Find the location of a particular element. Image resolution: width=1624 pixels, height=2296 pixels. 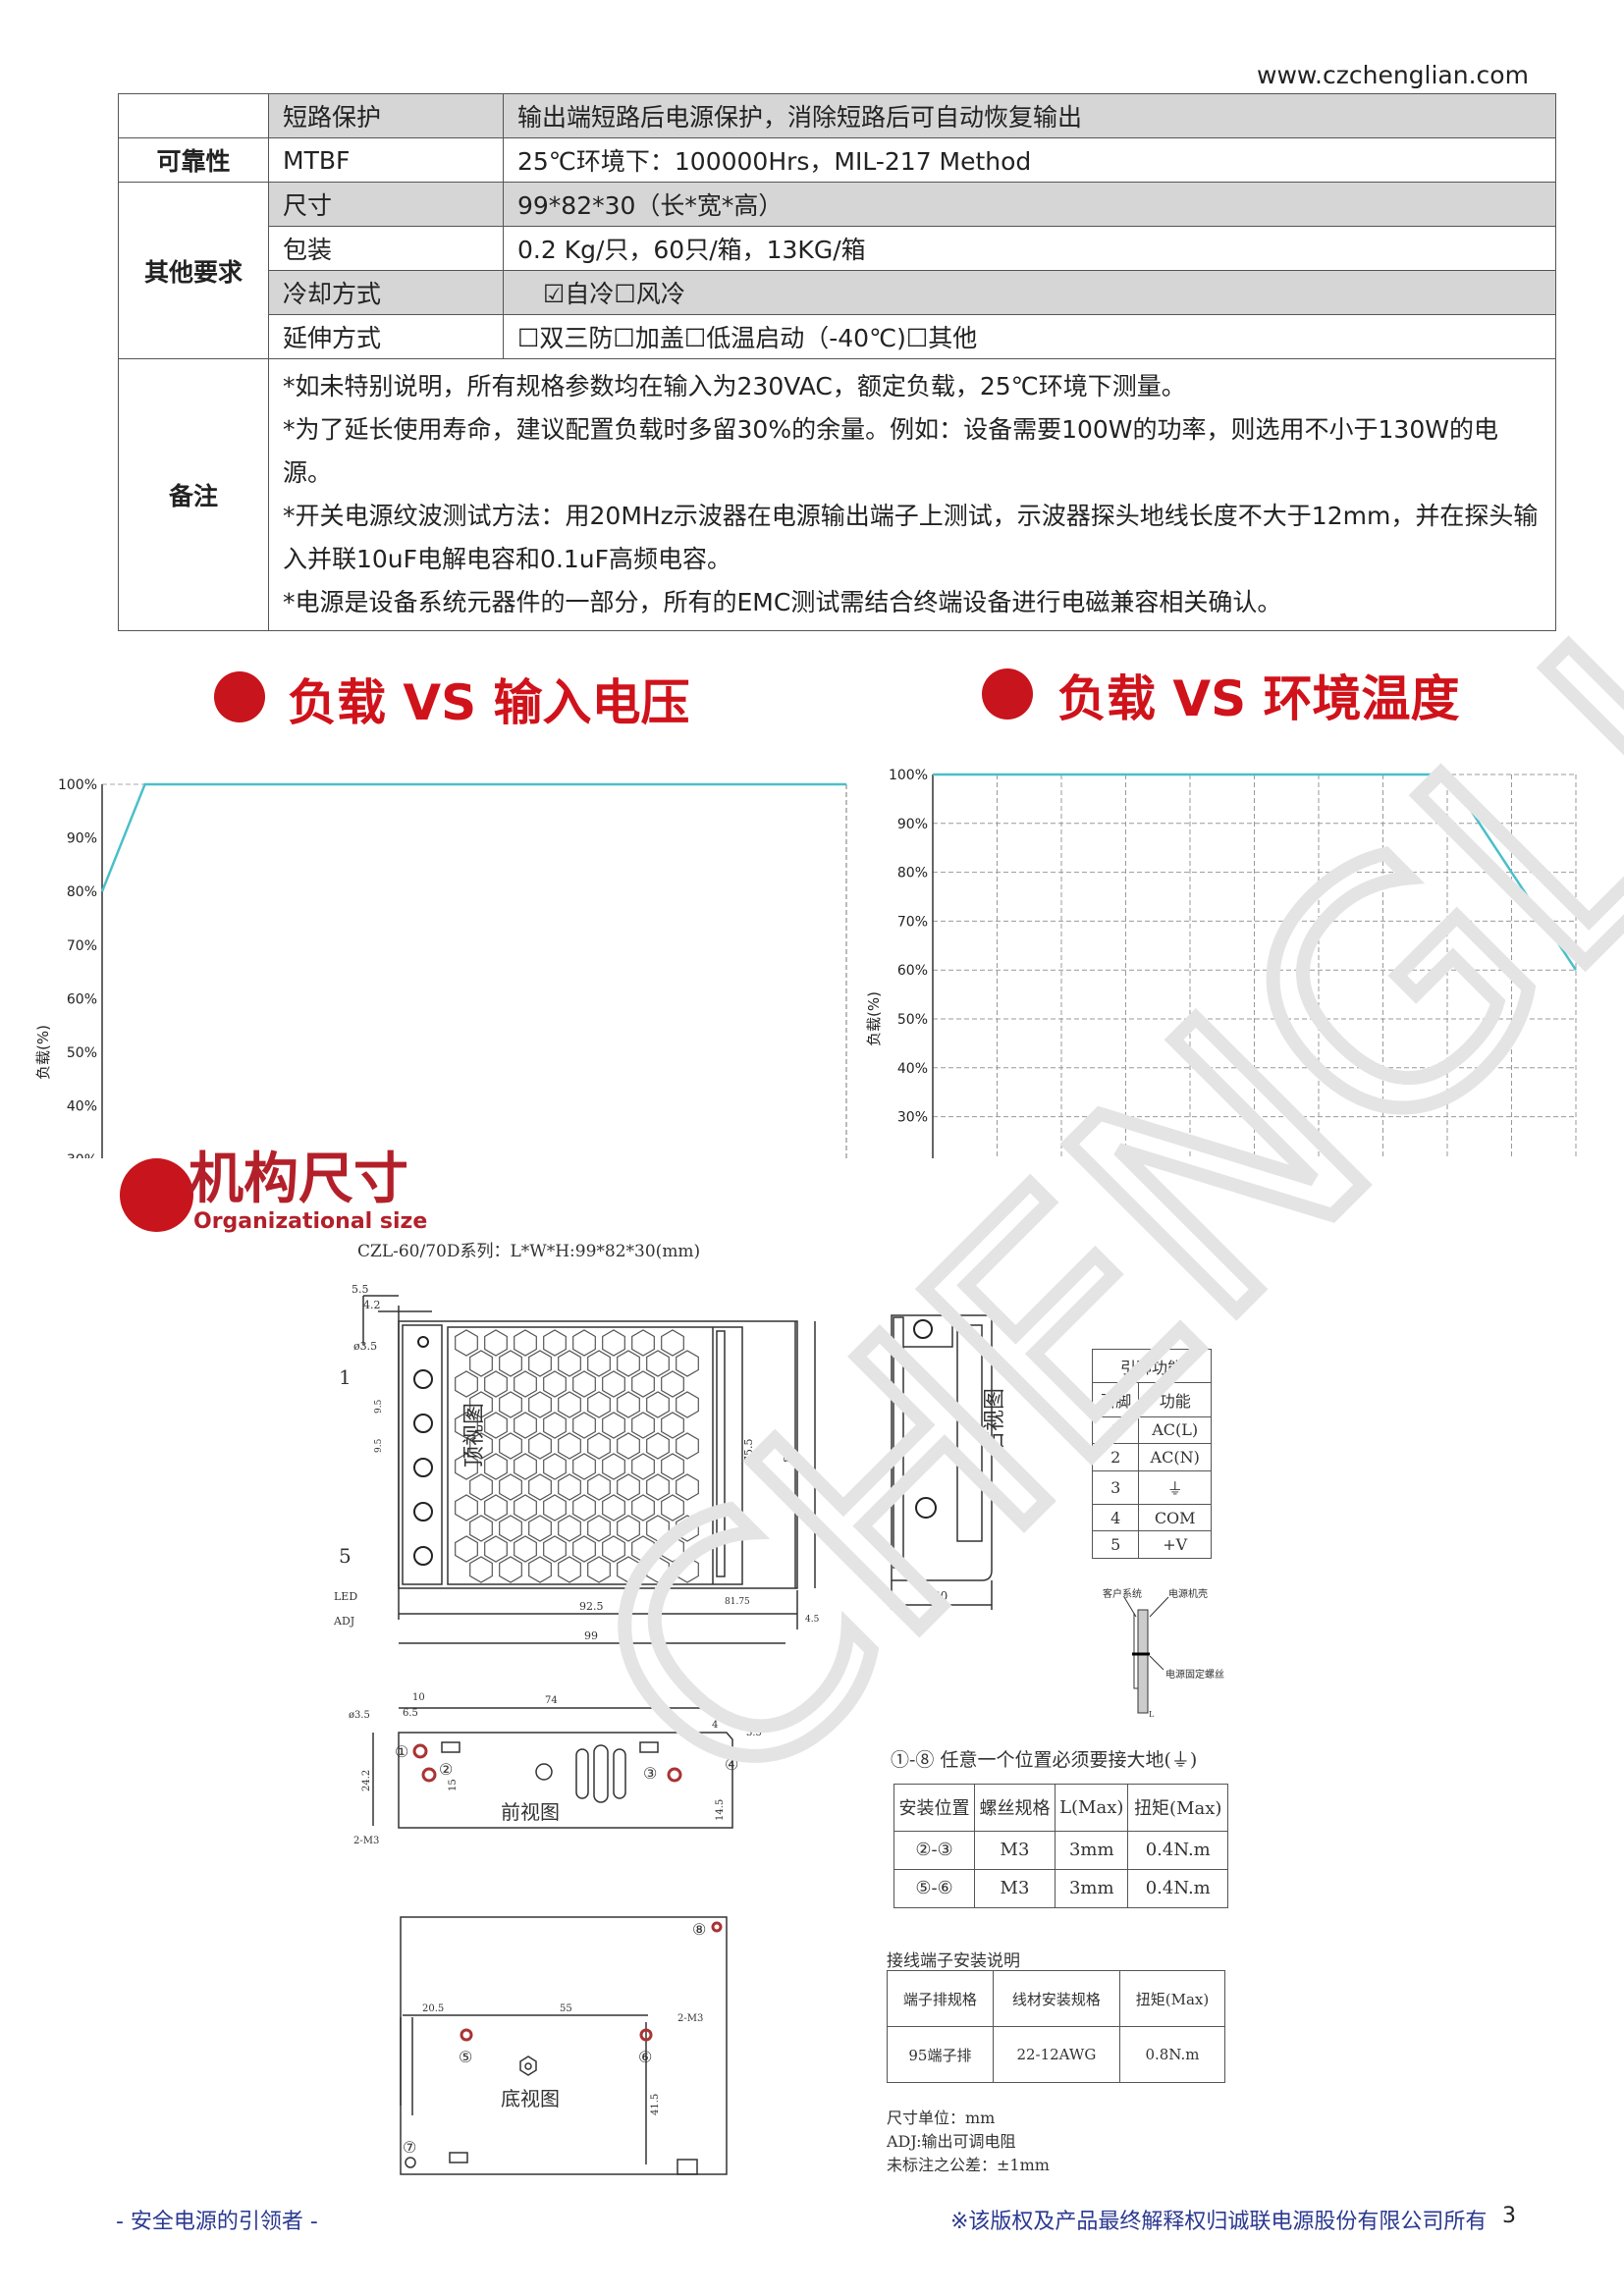

cell: 3mm is located at coordinates (1091, 1850).